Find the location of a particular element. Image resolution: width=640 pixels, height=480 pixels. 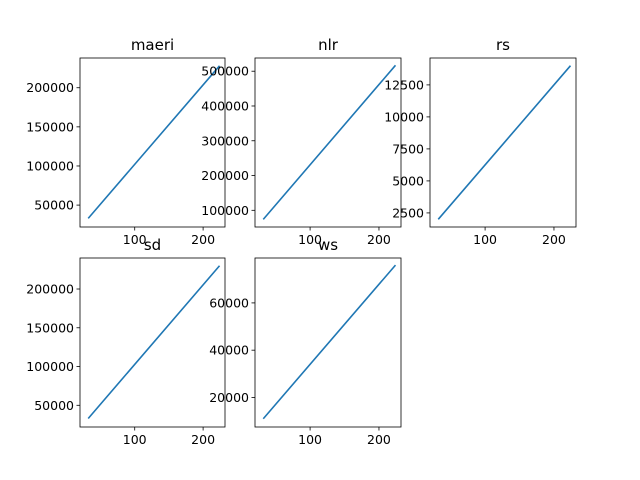

y-tick-label: 2500 is located at coordinates (408, 212).